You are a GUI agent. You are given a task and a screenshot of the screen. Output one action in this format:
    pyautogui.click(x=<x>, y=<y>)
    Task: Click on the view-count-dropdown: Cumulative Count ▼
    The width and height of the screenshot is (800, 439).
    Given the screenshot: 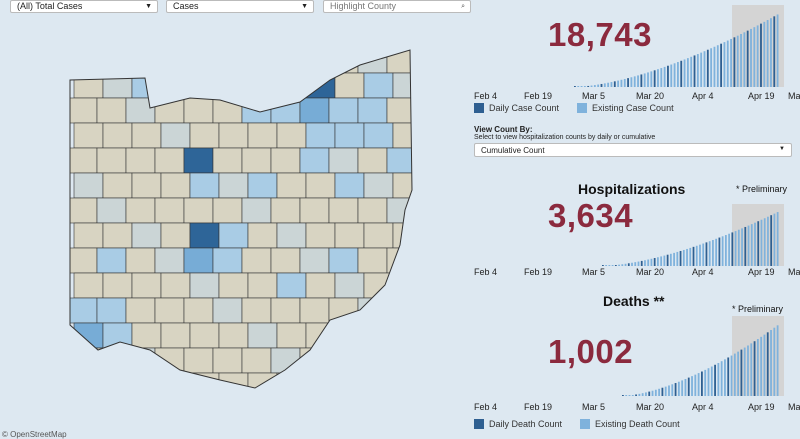 What is the action you would take?
    pyautogui.click(x=633, y=150)
    